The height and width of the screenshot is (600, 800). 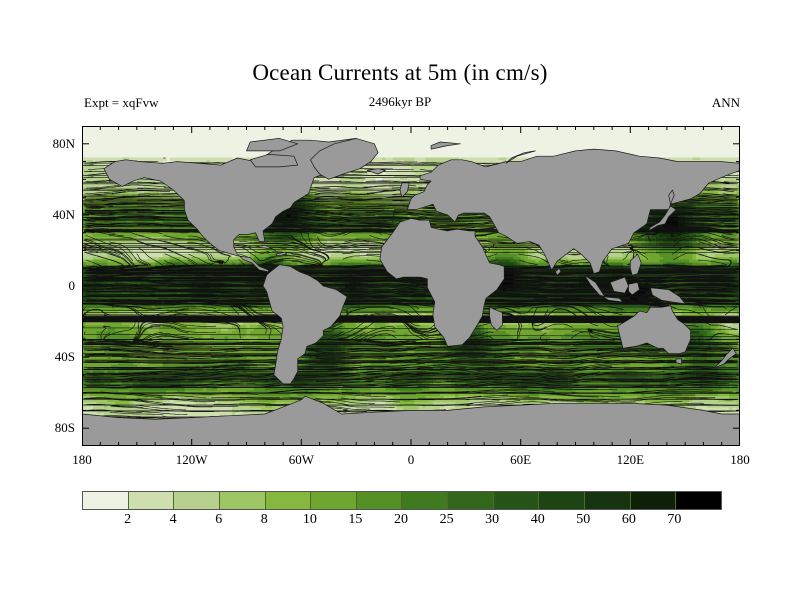 What do you see at coordinates (63, 214) in the screenshot?
I see `y-tick-label-40N: 40N` at bounding box center [63, 214].